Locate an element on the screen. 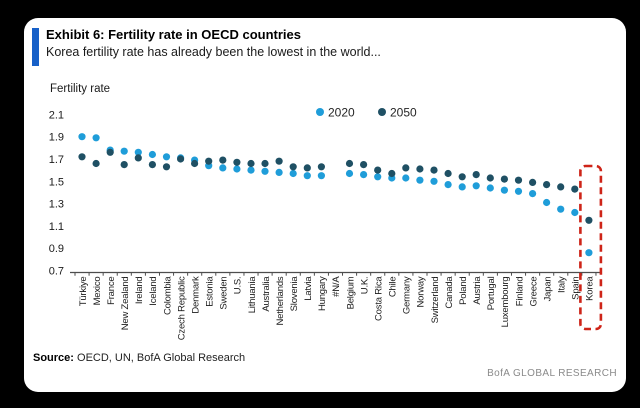 The width and height of the screenshot is (640, 408). x-axis-label-Chile: Chile is located at coordinates (393, 287).